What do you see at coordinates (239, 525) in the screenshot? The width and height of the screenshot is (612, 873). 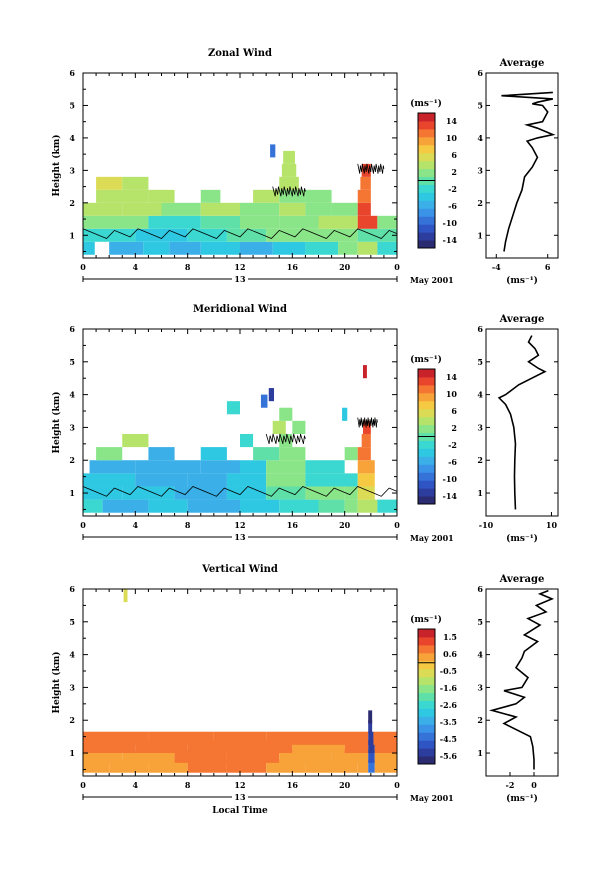 I see `x-tick-label: 12` at bounding box center [239, 525].